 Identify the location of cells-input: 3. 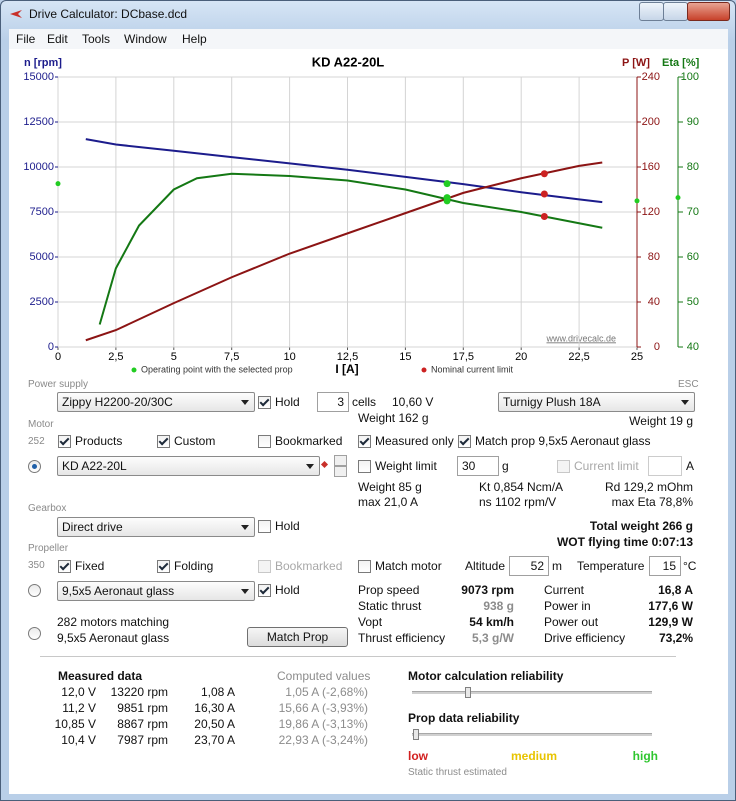
(333, 402).